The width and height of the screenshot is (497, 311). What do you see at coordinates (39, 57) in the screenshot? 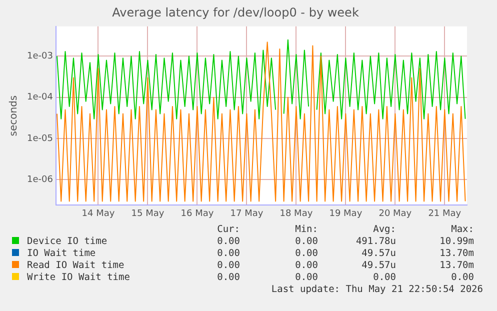
I see `y-tick-label: 1e-03` at bounding box center [39, 57].